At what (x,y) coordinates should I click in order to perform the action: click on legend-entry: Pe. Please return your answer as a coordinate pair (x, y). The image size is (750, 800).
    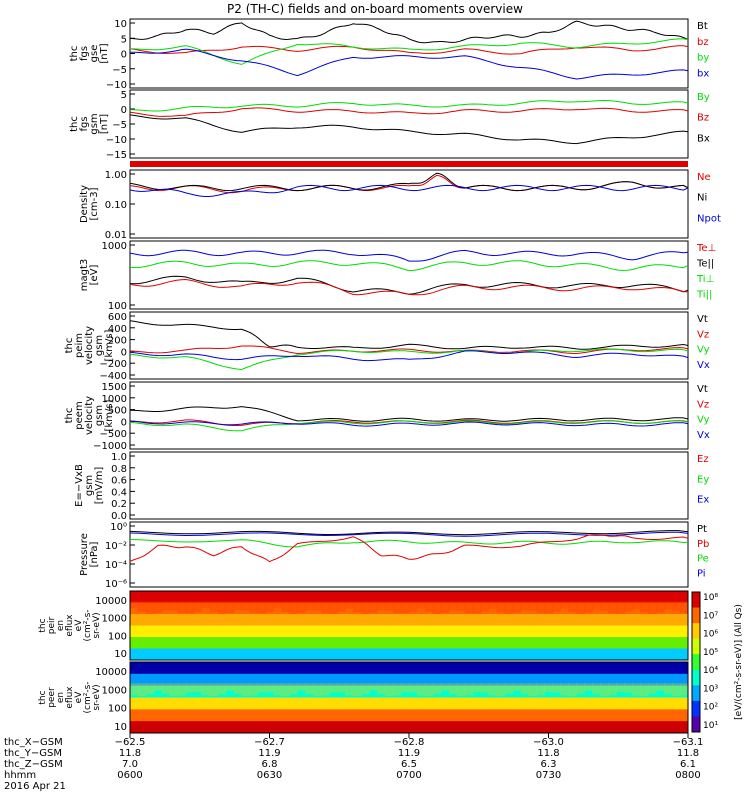
    Looking at the image, I should click on (703, 559).